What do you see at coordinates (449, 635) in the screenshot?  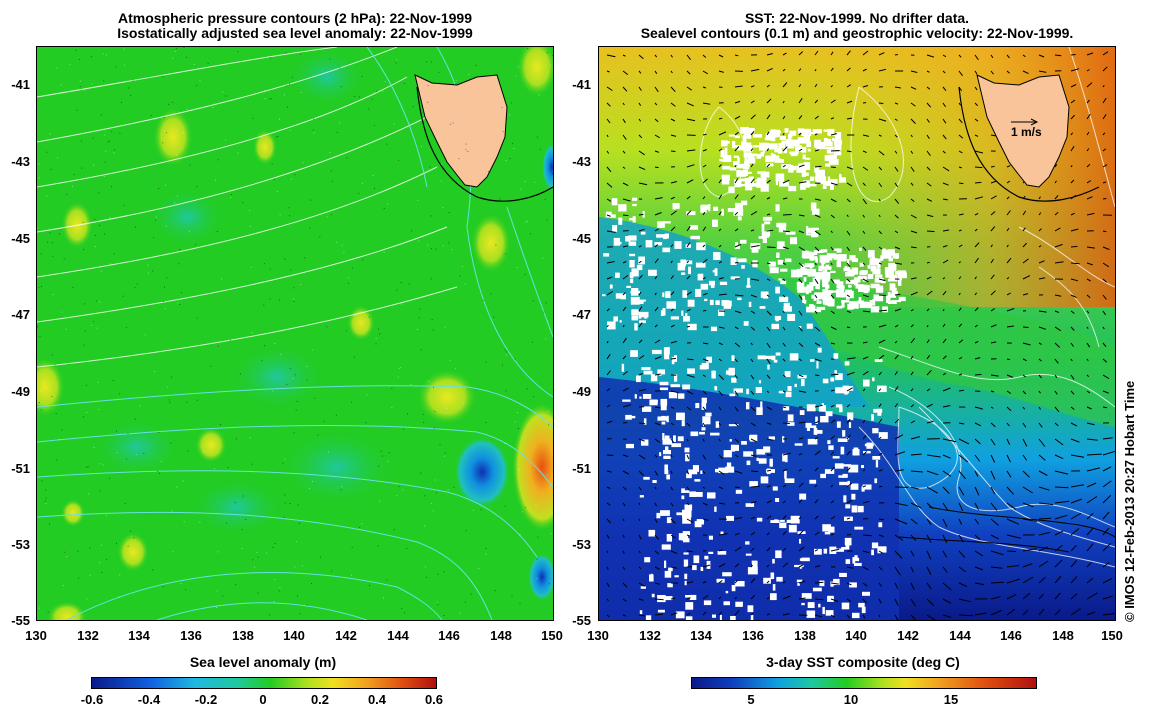 I see `left-lon-tick: 146` at bounding box center [449, 635].